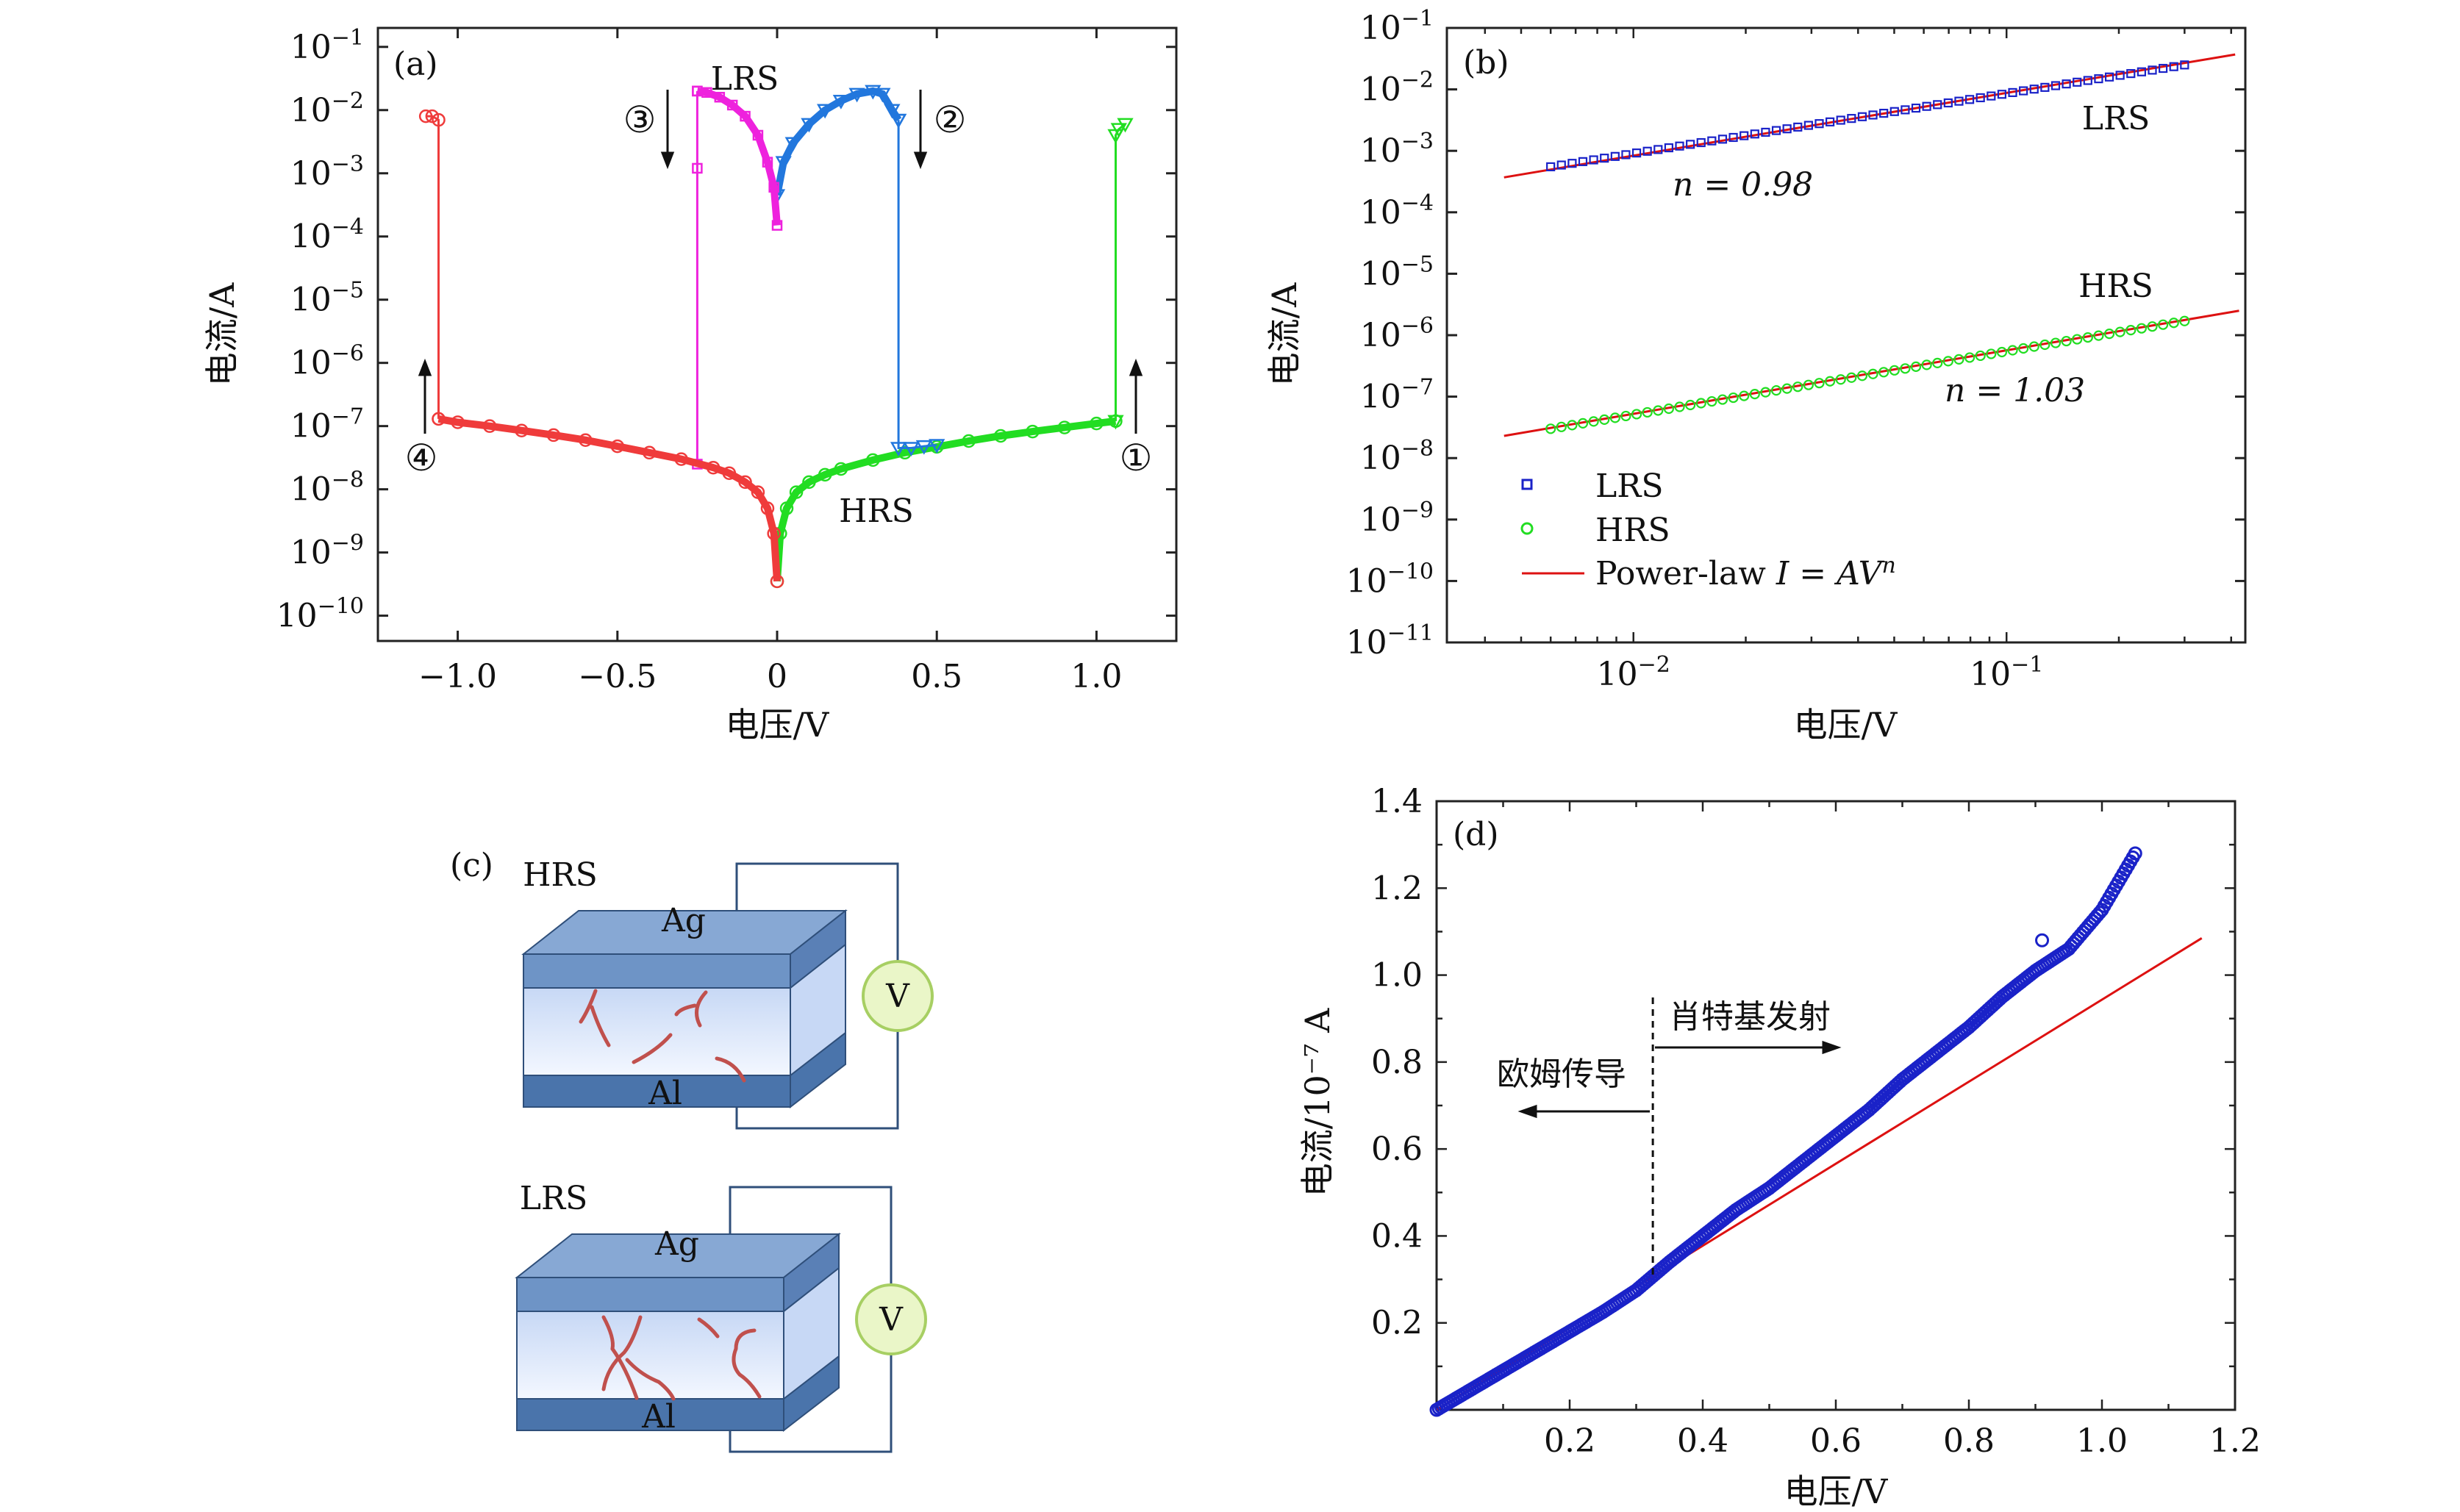 The image size is (2460, 1512). I want to click on panel-b-xtick-labels: 10−2 10−1, so click(1820, 672).